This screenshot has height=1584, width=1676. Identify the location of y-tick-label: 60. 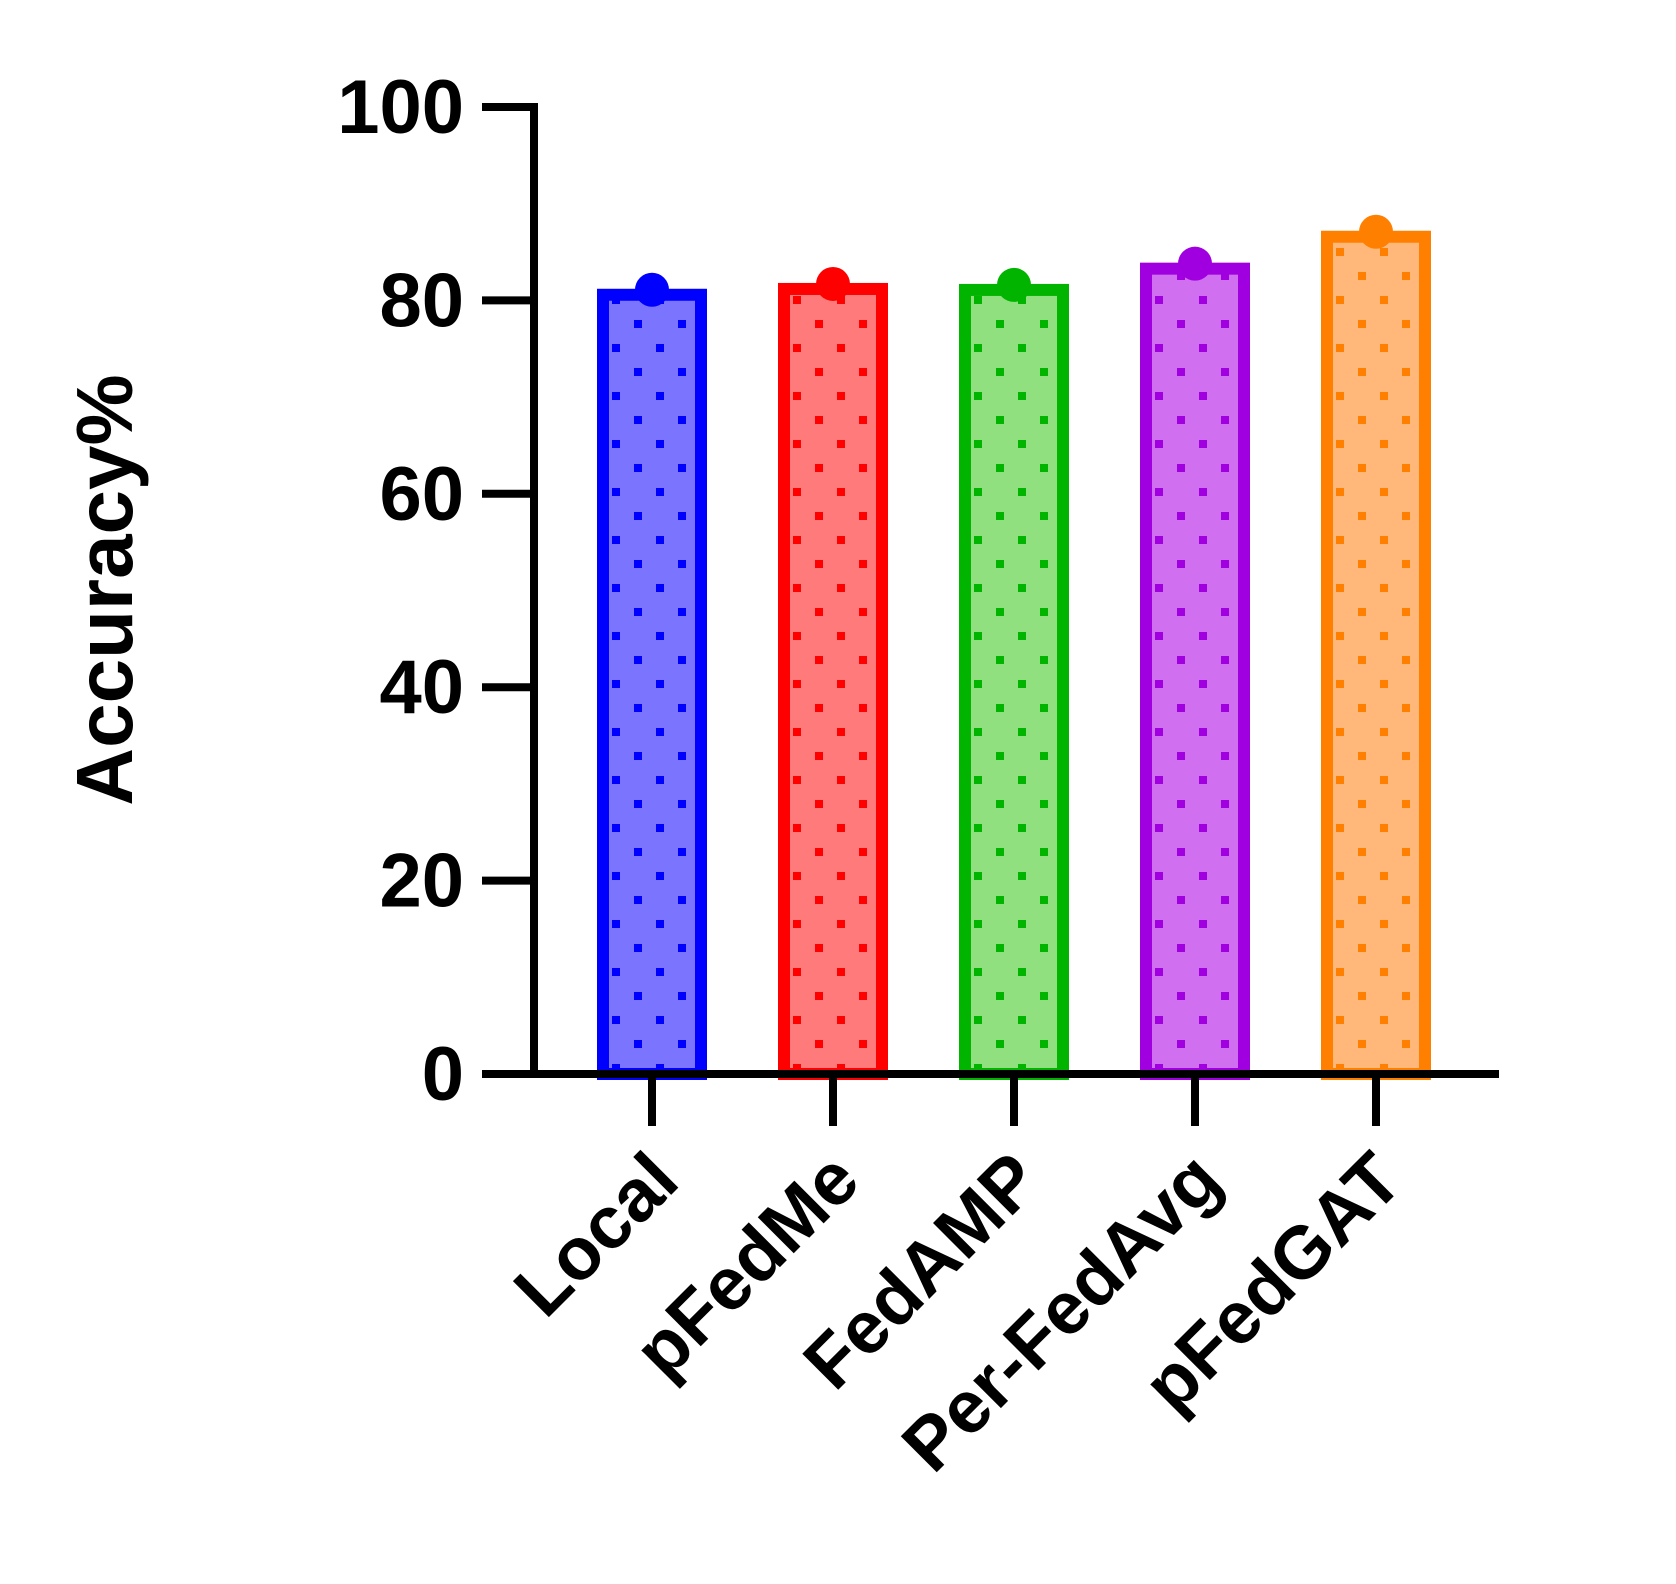
(421, 494).